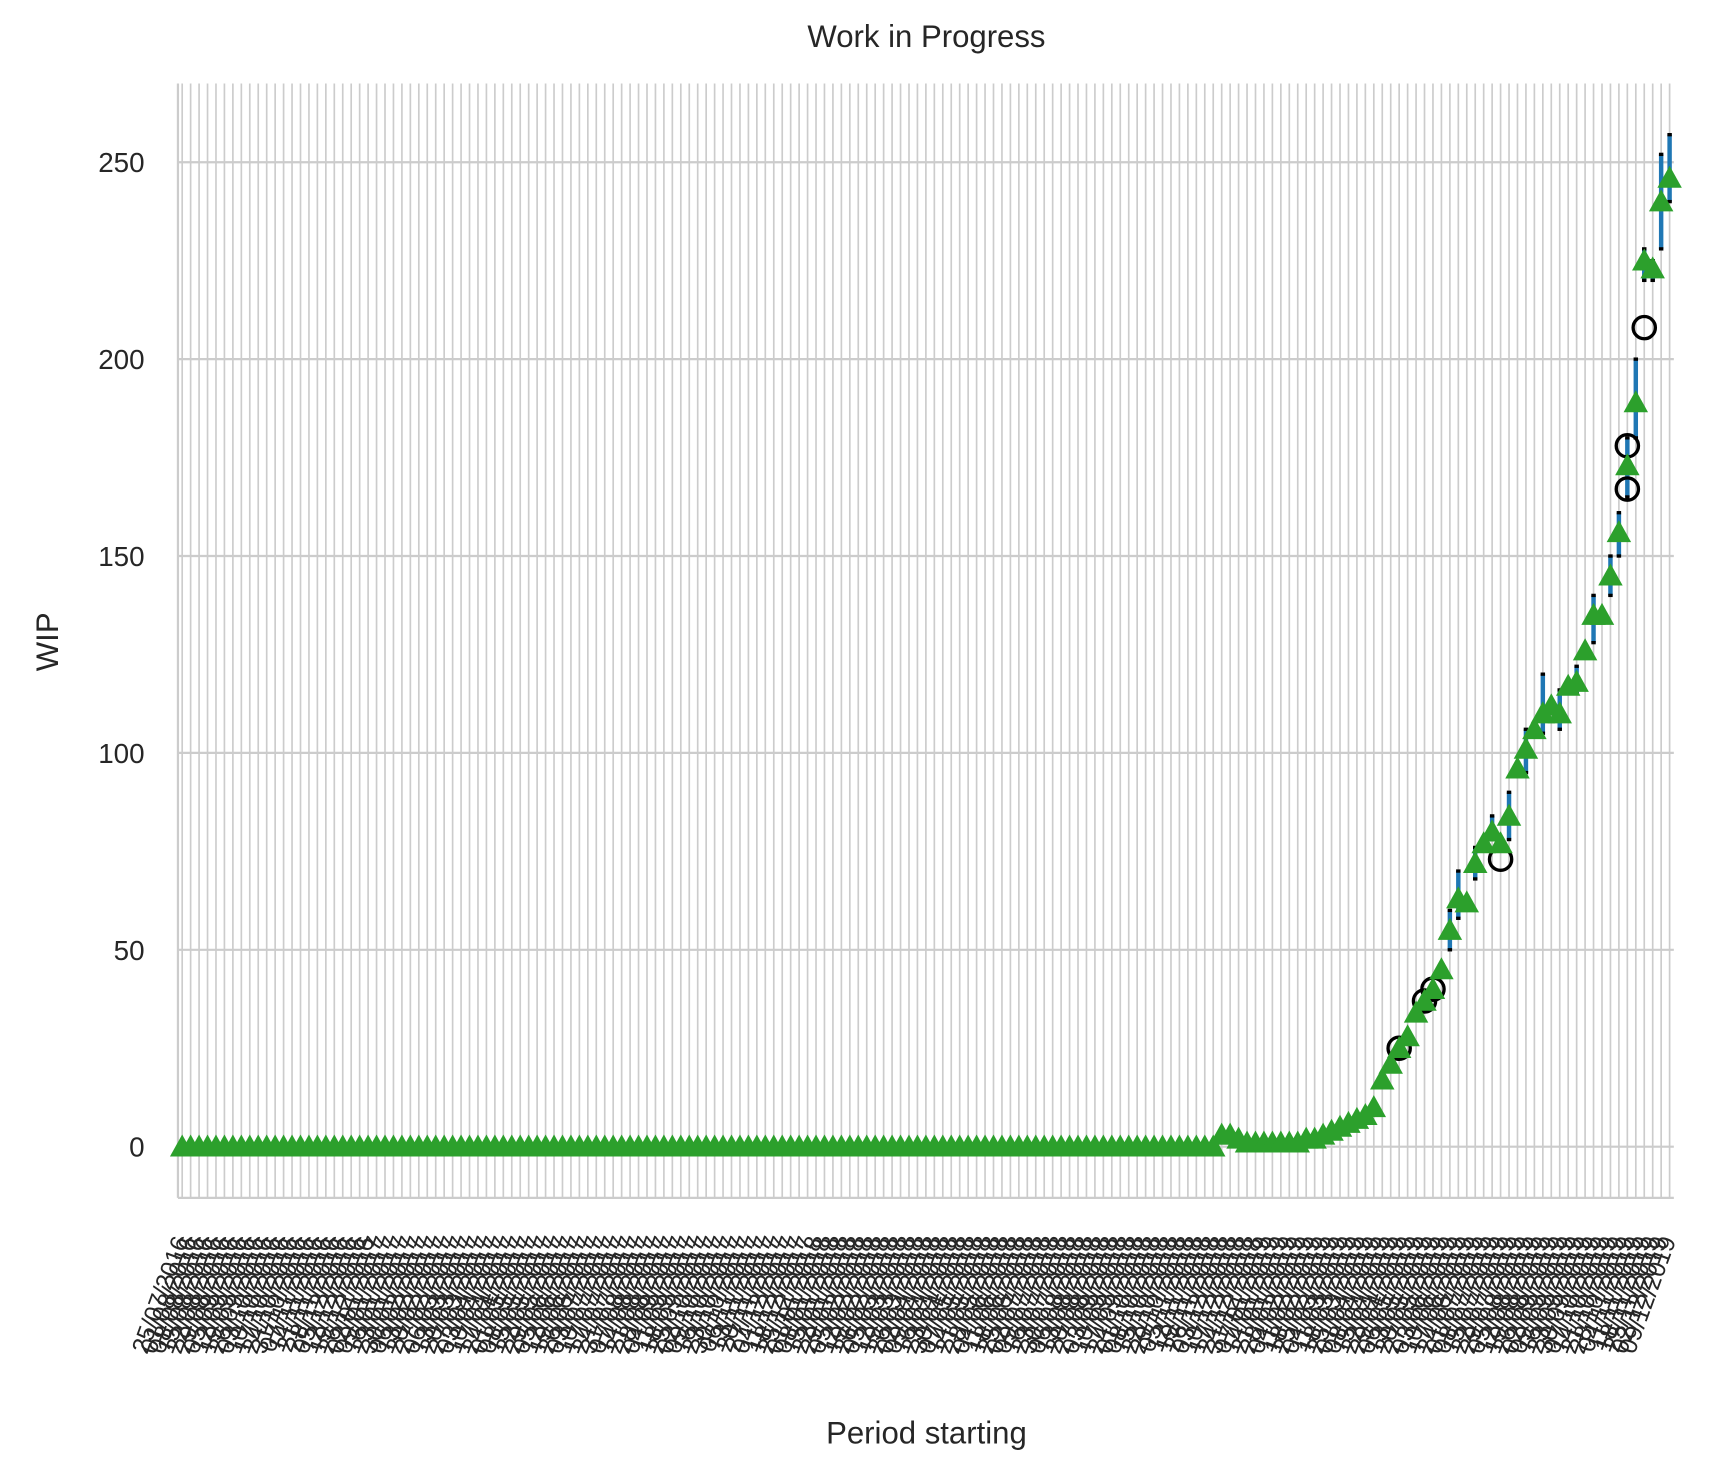 This screenshot has height=1476, width=1735. Describe the element at coordinates (926, 1433) in the screenshot. I see `x-axis-label: Period starting` at that location.